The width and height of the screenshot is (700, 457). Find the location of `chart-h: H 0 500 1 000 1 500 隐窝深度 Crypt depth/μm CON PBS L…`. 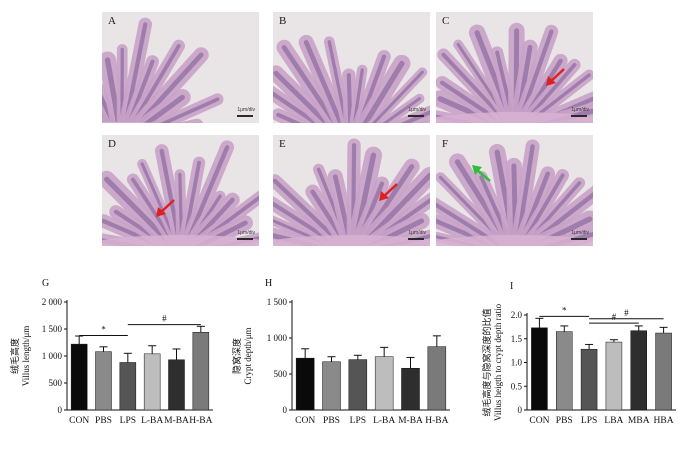

chart-h: H 0 500 1 000 1 500 隐窝深度 Crypt depth/μm CON PBS L… is located at coordinates (340, 352).